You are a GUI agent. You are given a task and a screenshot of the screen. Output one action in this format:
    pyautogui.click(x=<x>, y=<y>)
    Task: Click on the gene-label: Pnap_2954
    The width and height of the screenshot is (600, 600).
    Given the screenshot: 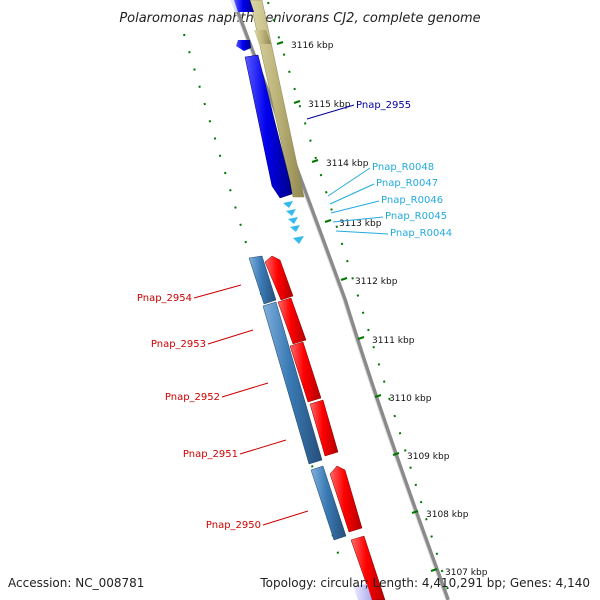 What is the action you would take?
    pyautogui.click(x=164, y=298)
    